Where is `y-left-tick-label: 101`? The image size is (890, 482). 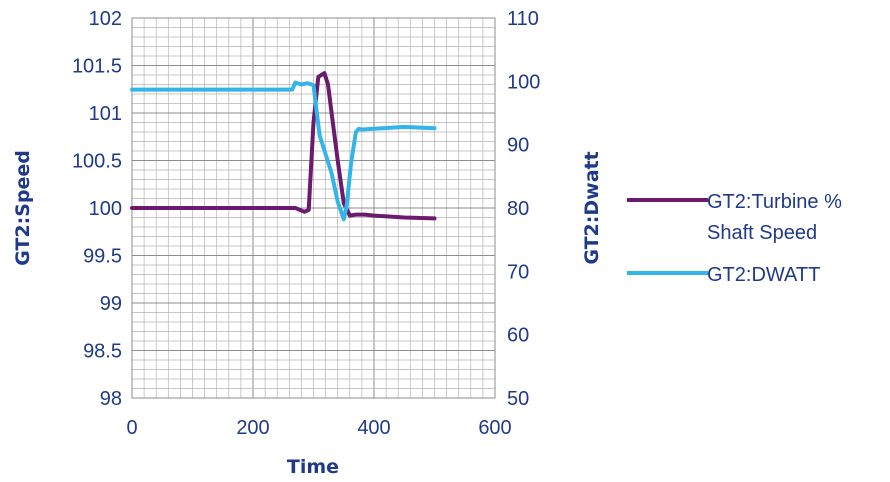 y-left-tick-label: 101 is located at coordinates (105, 114).